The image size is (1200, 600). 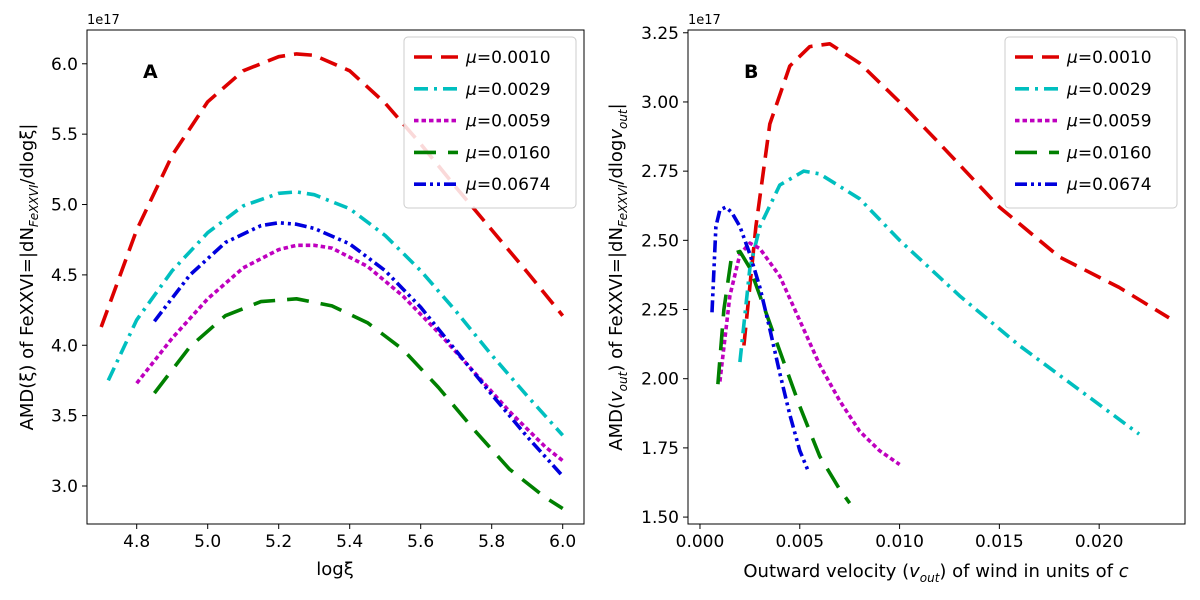 What do you see at coordinates (1109, 58) in the screenshot?
I see `panel-b-legend-label-0.0010: μ=0.0010` at bounding box center [1109, 58].